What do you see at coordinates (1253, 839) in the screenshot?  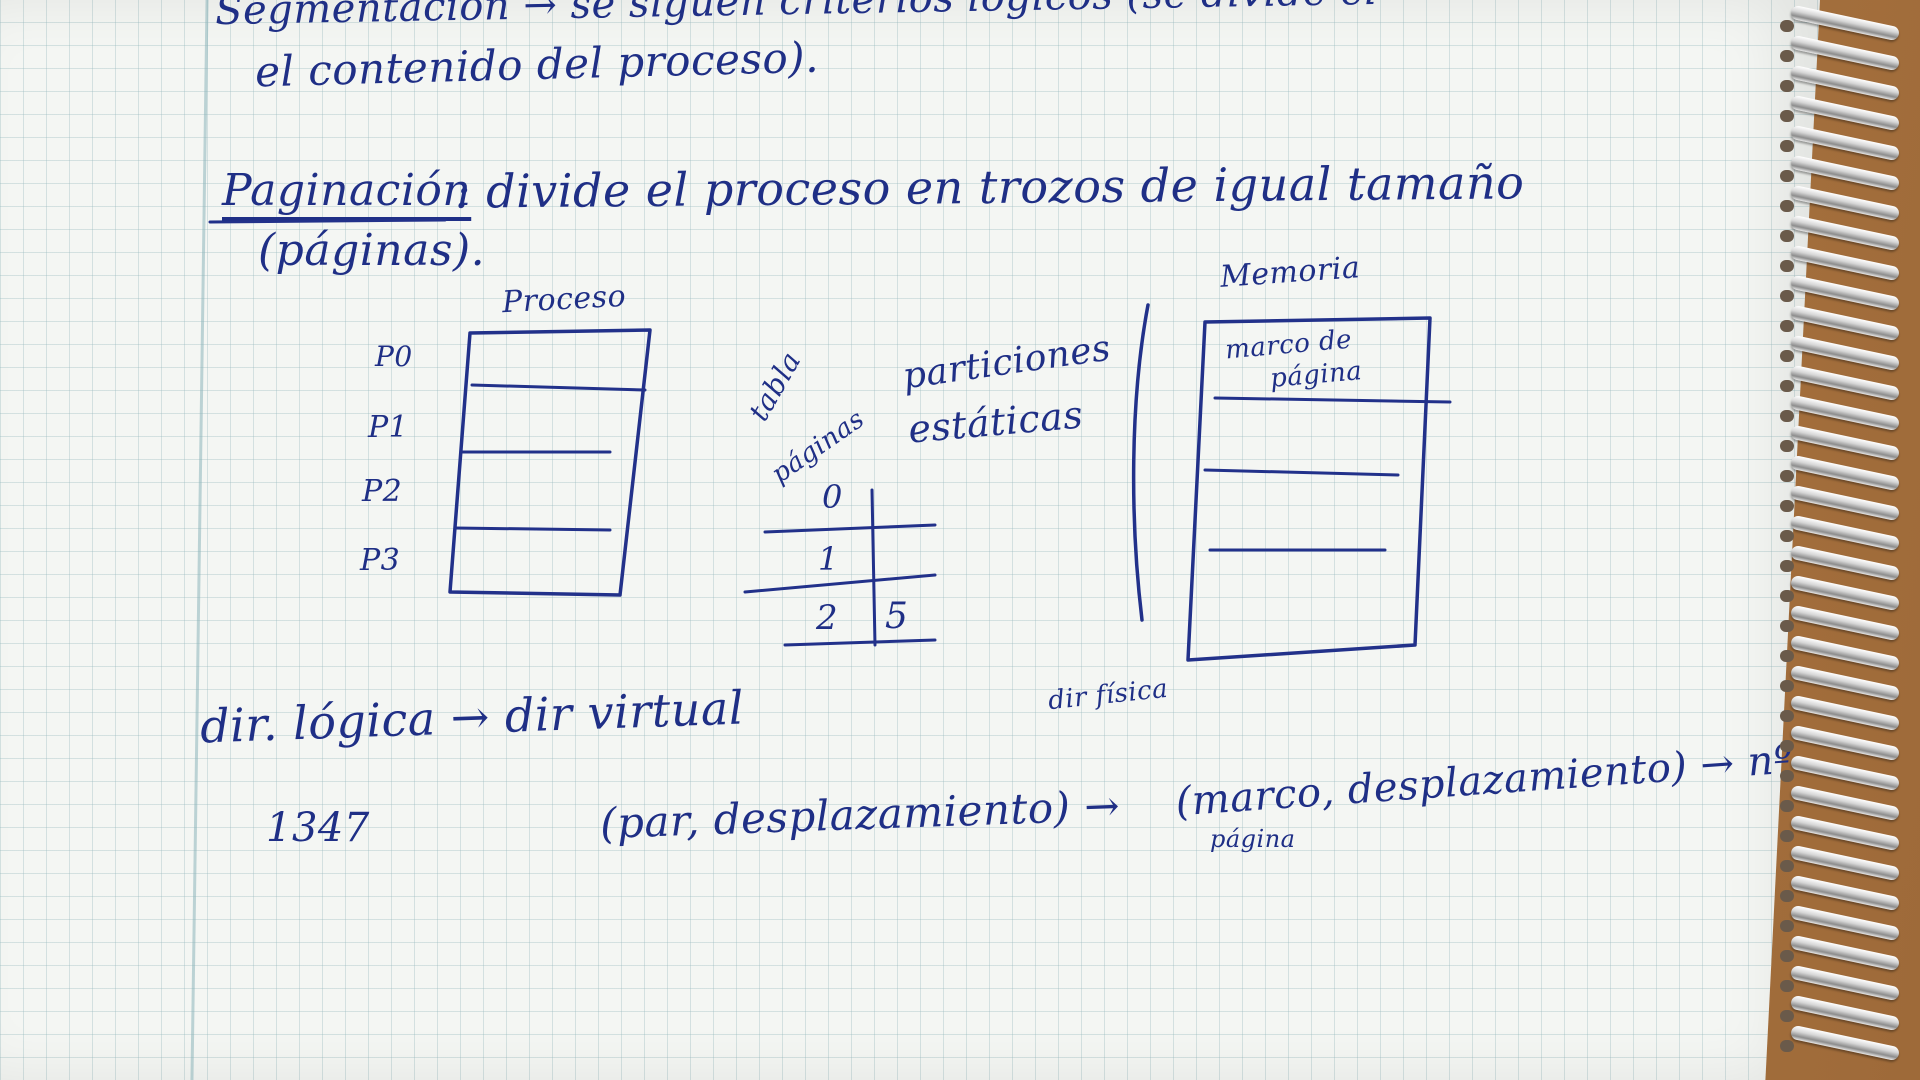 I see `pagina-small-label: página` at bounding box center [1253, 839].